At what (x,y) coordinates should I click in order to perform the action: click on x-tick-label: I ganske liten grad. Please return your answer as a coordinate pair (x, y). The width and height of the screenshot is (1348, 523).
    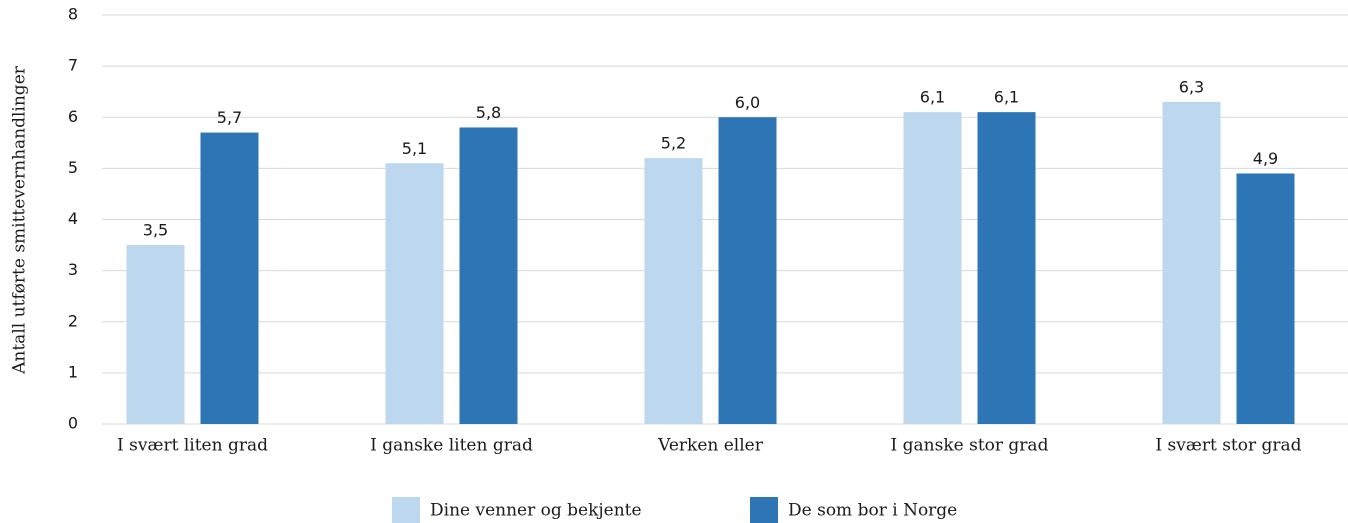
    Looking at the image, I should click on (451, 446).